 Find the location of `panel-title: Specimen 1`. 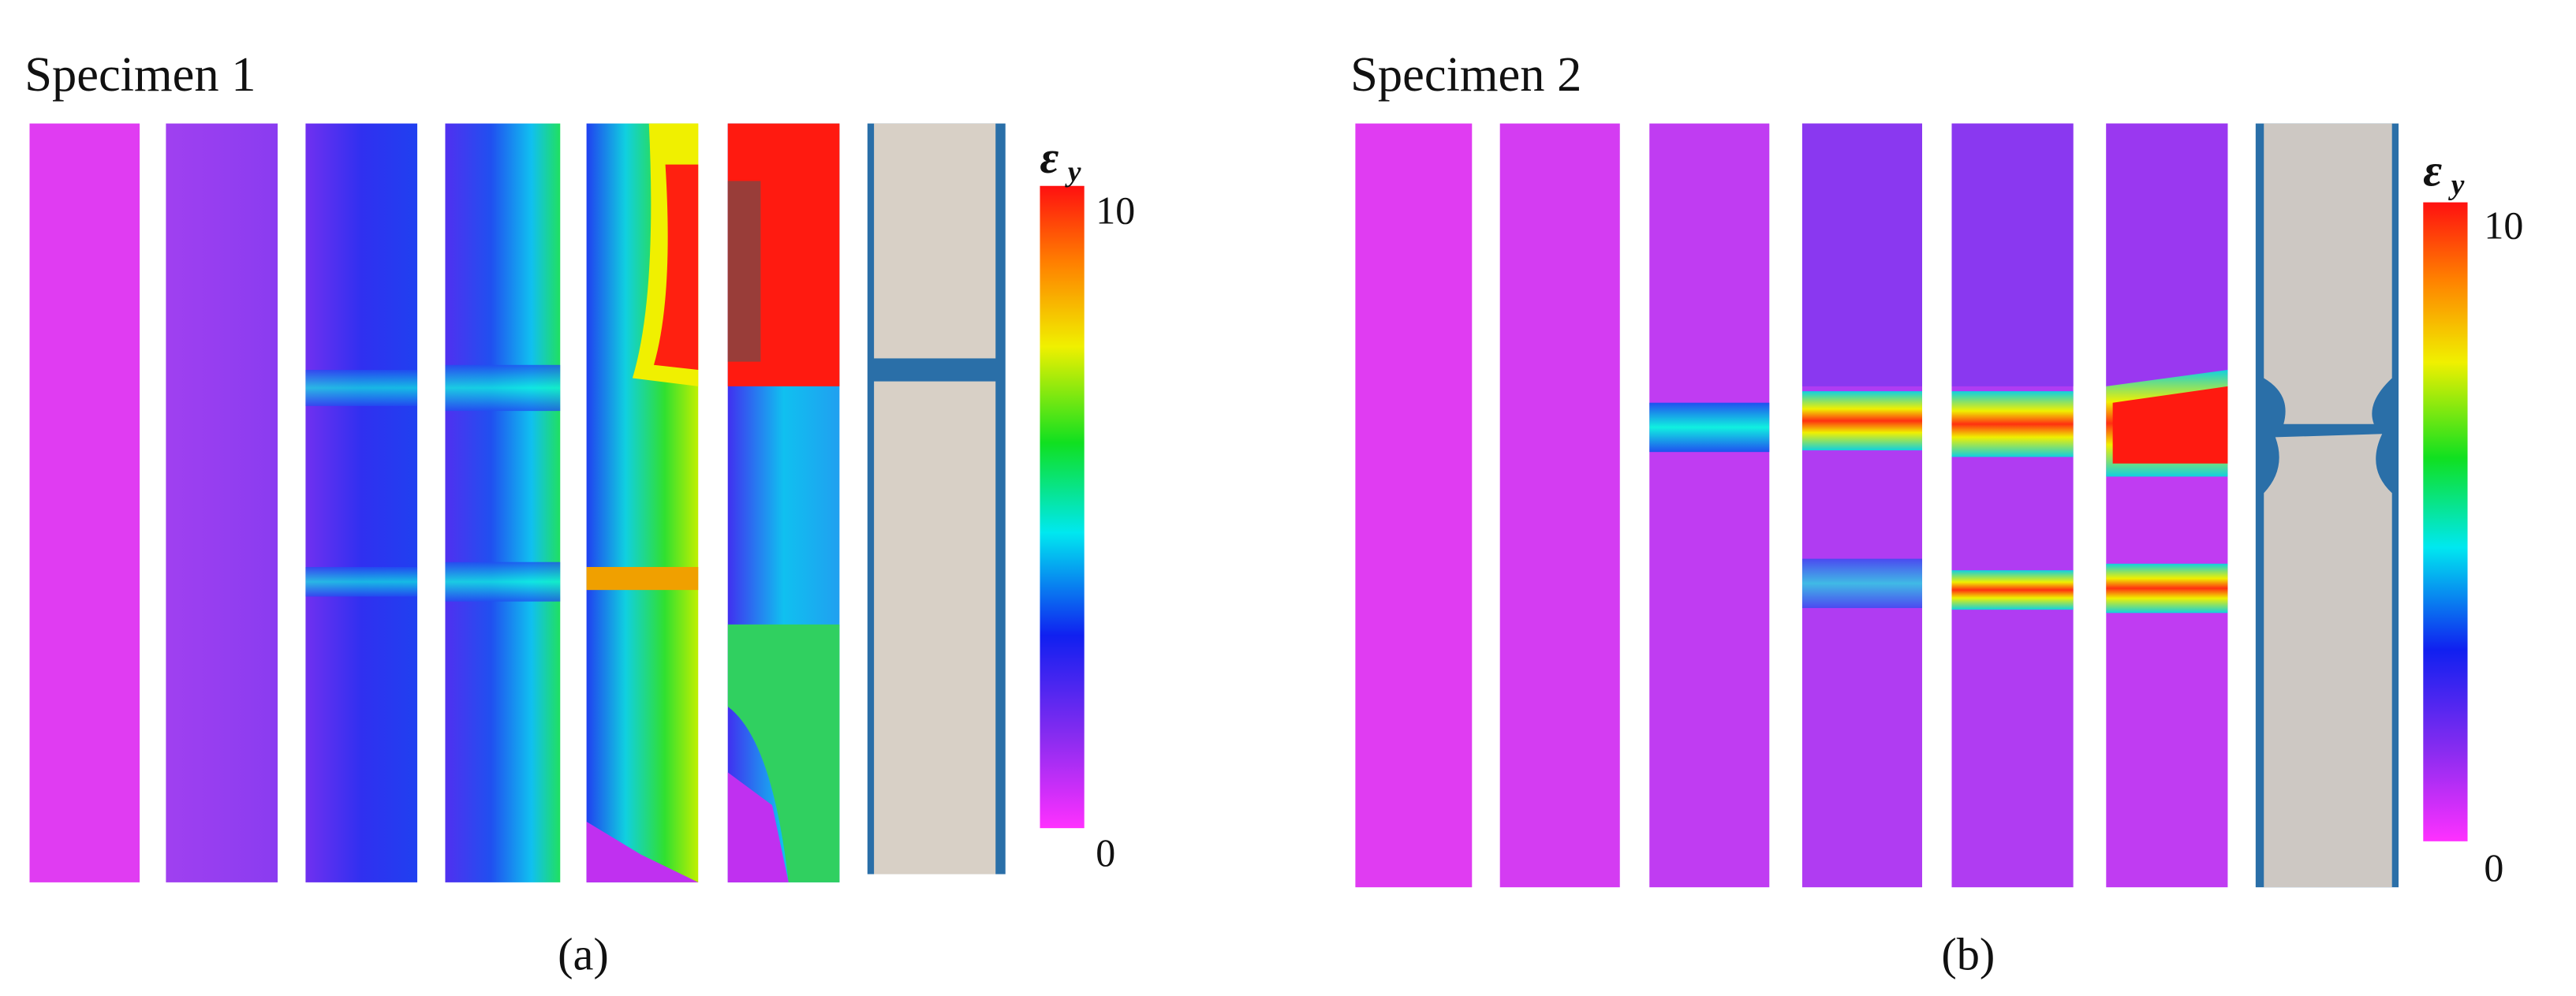

panel-title: Specimen 1 is located at coordinates (140, 74).